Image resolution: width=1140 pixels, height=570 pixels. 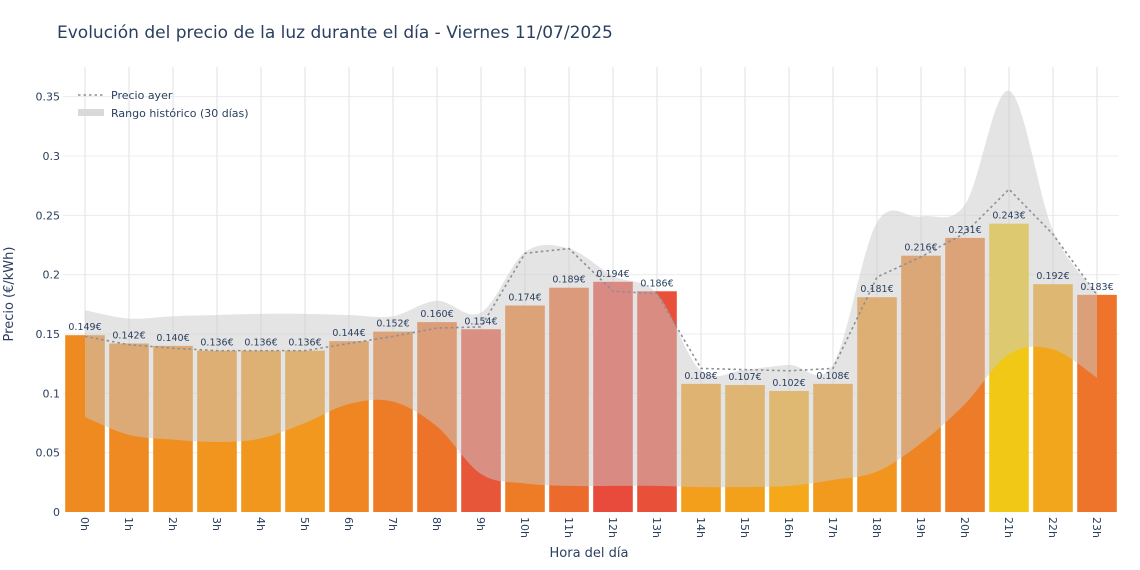 What do you see at coordinates (876, 289) in the screenshot?
I see `value-label-18h: 0.181€` at bounding box center [876, 289].